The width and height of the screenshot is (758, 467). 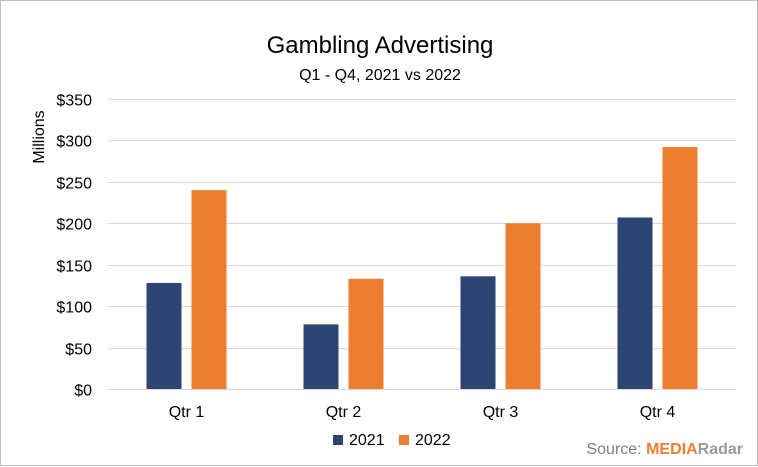 I want to click on legend-swatch-2021, so click(x=338, y=440).